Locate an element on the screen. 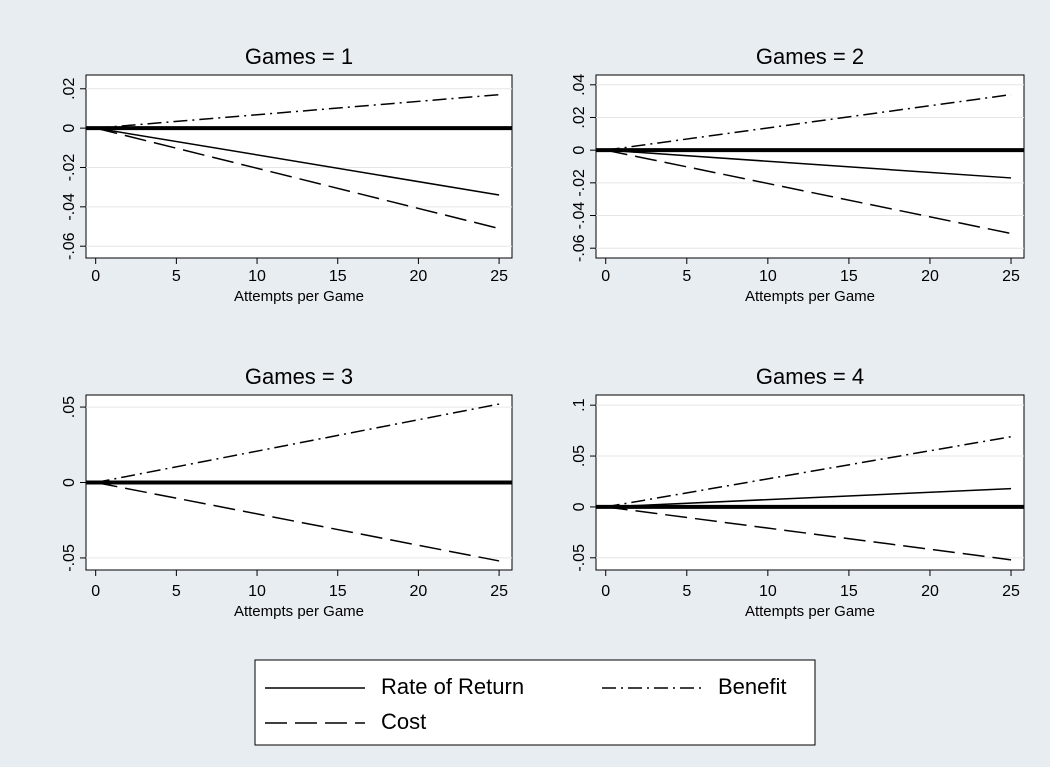 The width and height of the screenshot is (1050, 767). panel-title: Games = 2 is located at coordinates (810, 56).